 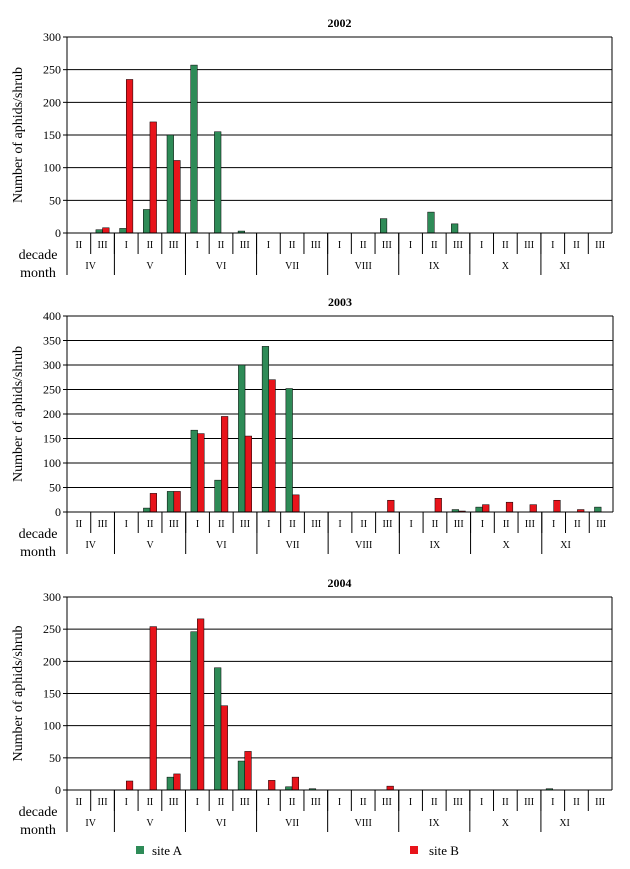 I want to click on month-label: VII, so click(x=293, y=545).